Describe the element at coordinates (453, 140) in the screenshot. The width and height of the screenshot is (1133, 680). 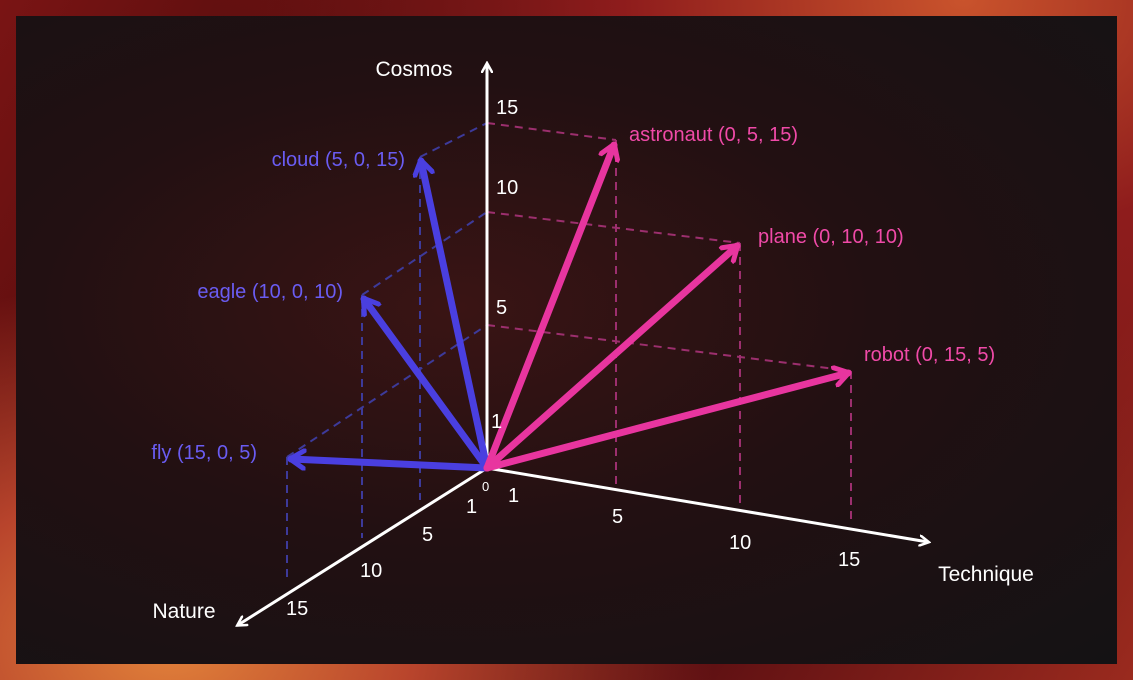
I see `cloud-back-line` at that location.